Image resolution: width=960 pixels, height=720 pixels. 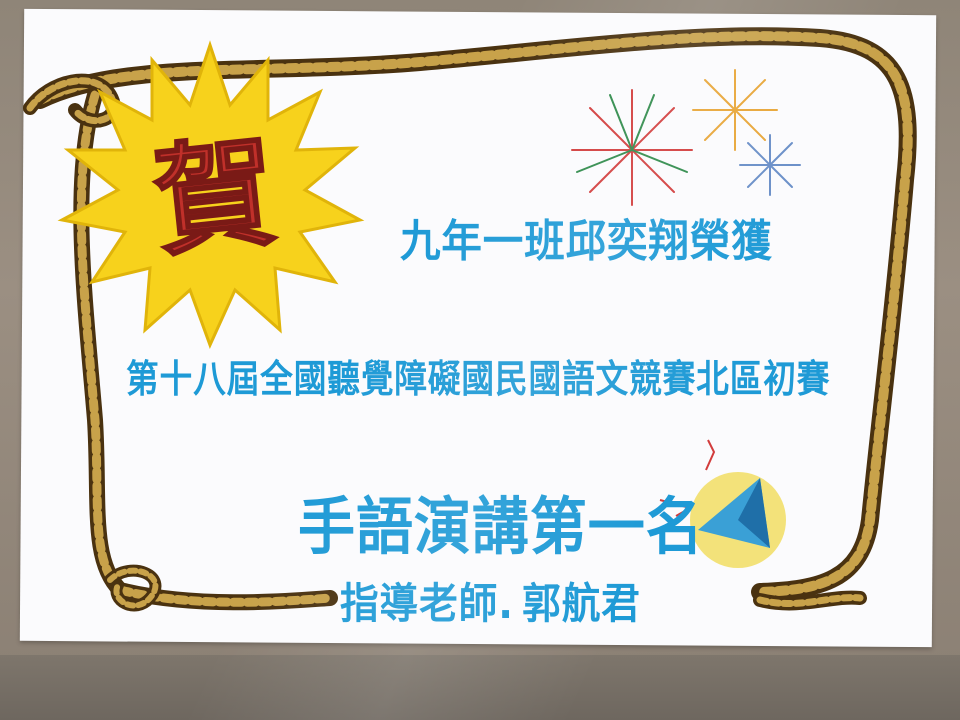 I want to click on badge-character: 賀, so click(x=215, y=197).